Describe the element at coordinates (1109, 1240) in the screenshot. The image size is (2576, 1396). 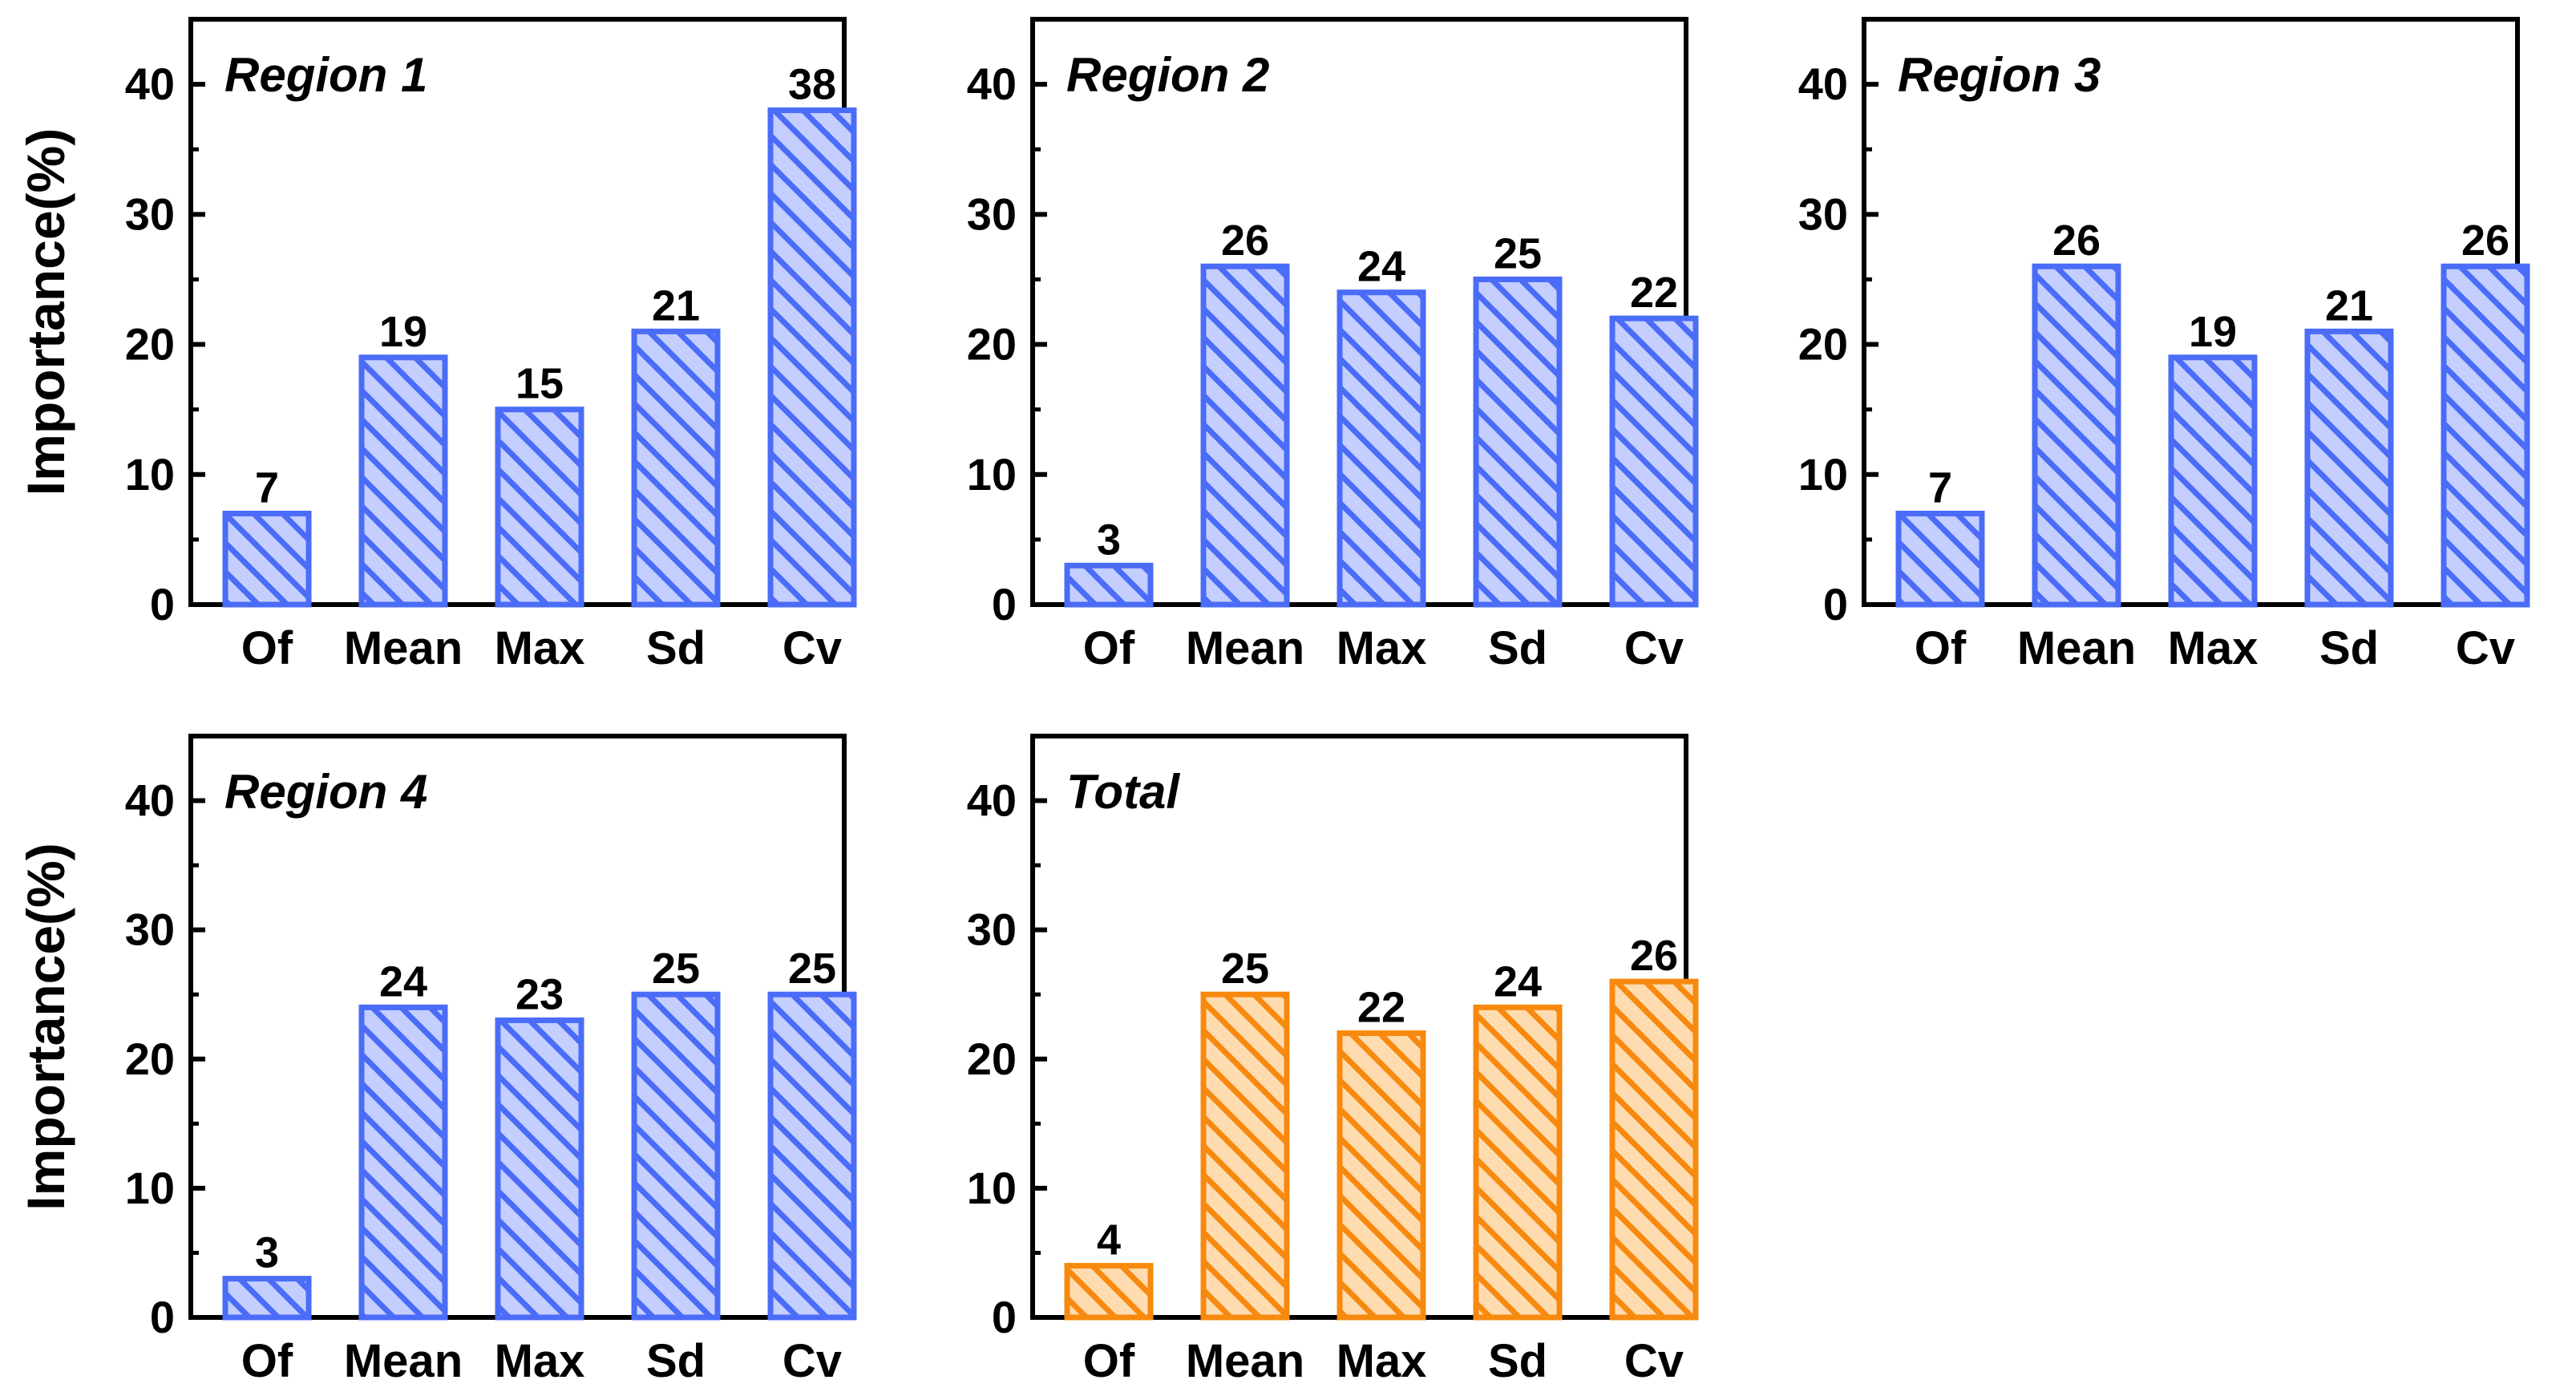
I see `data-label-of: 4` at that location.